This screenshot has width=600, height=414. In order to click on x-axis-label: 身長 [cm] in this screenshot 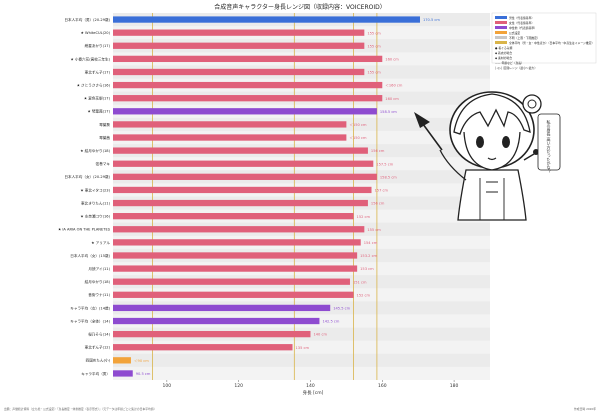, I will do `click(313, 392)`.